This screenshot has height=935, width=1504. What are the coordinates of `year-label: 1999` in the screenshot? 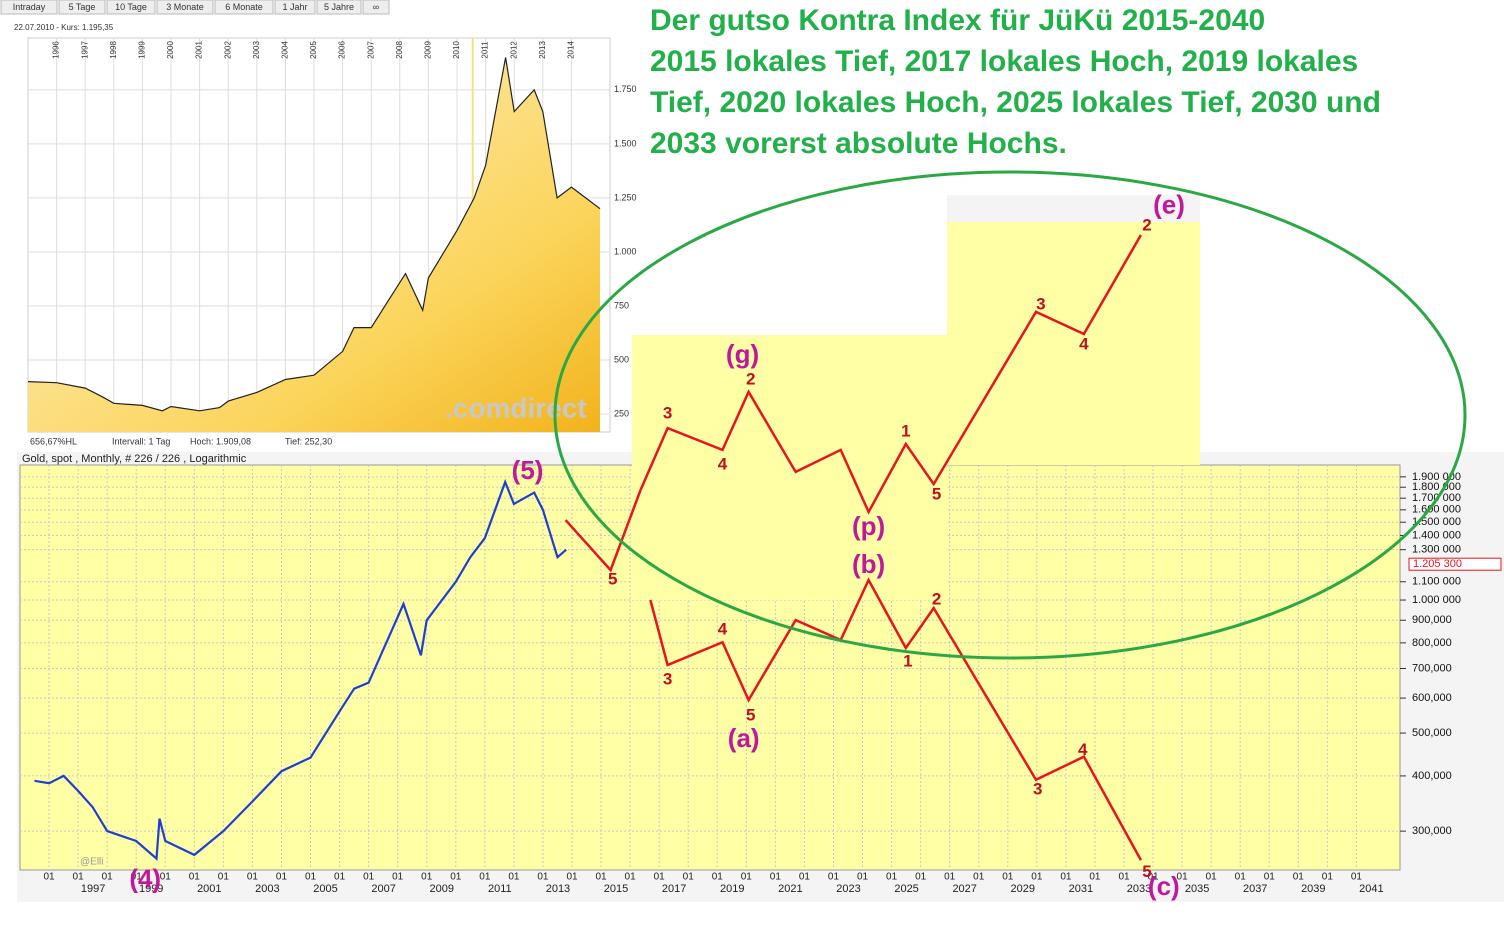 It's located at (151, 889).